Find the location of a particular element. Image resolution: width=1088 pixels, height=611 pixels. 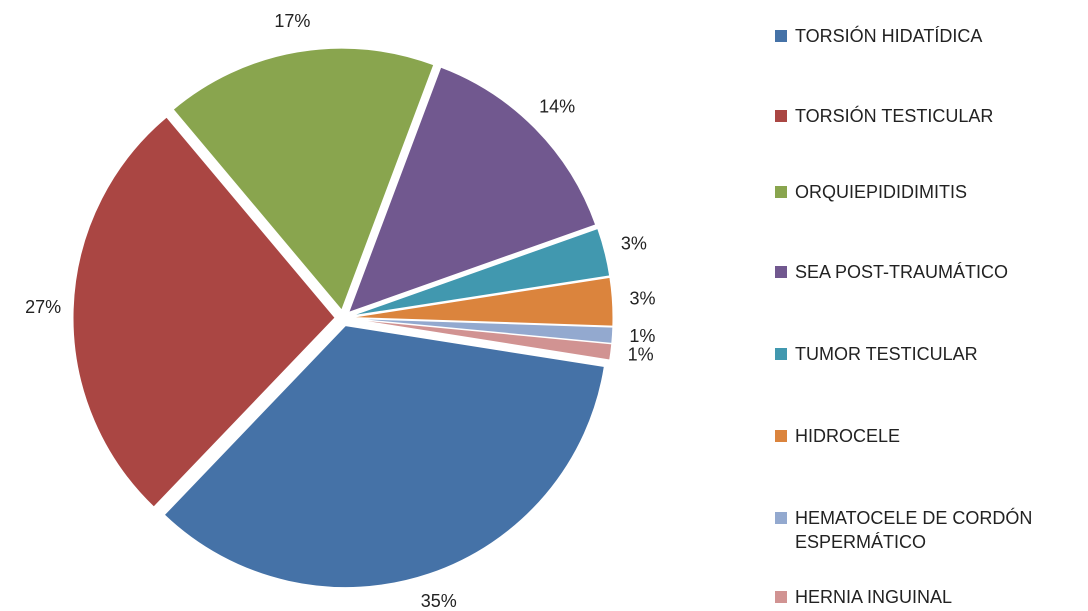

legend-item: SEA POST-TRAUMÁTICO is located at coordinates (891, 272).